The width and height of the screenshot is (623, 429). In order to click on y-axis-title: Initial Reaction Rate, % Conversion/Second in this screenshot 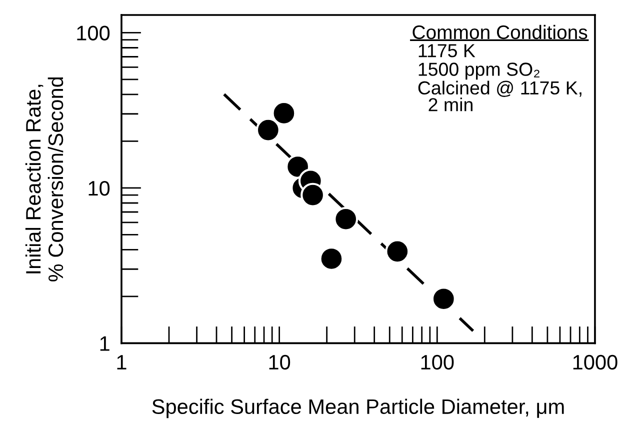, I will do `click(44, 179)`.